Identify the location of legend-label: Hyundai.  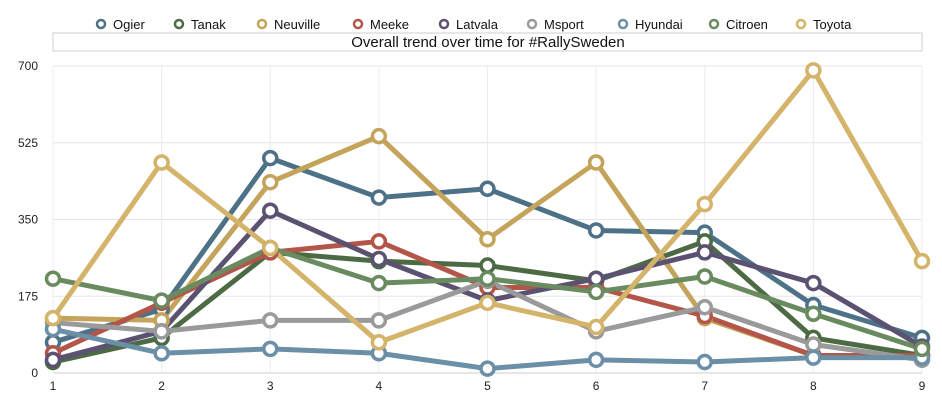
(659, 24).